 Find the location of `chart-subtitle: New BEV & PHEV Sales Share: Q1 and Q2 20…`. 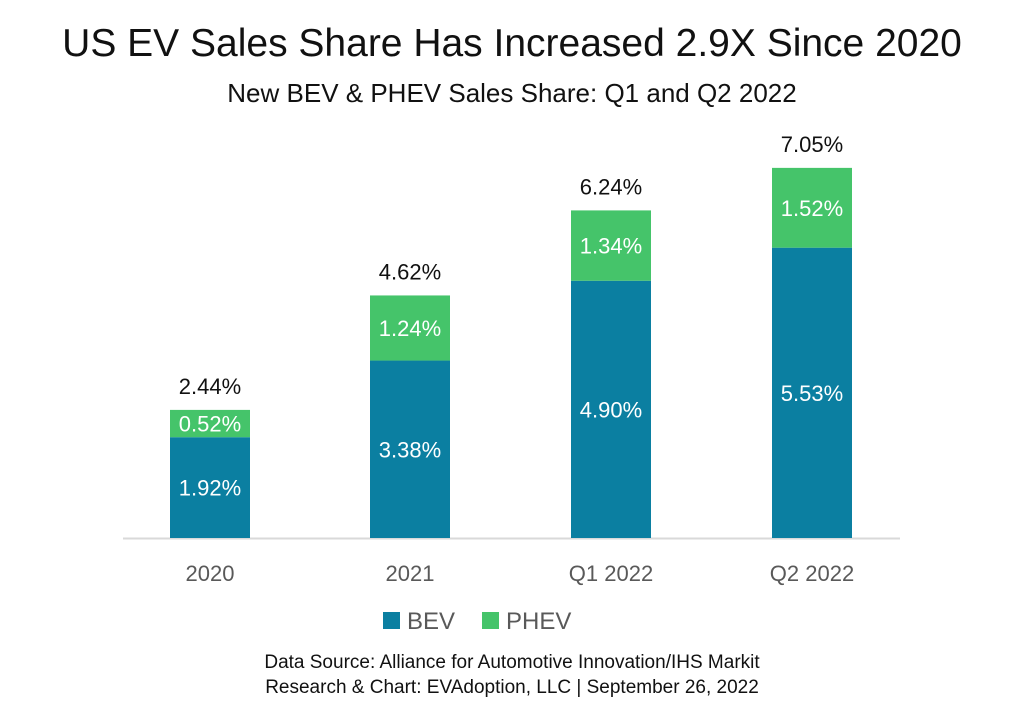

chart-subtitle: New BEV & PHEV Sales Share: Q1 and Q2 20… is located at coordinates (512, 93).